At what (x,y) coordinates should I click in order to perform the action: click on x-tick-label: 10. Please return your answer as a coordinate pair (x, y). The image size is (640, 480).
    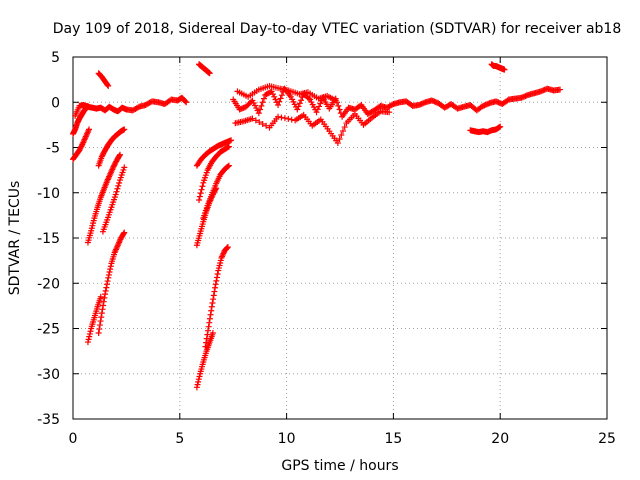
    Looking at the image, I should click on (287, 439).